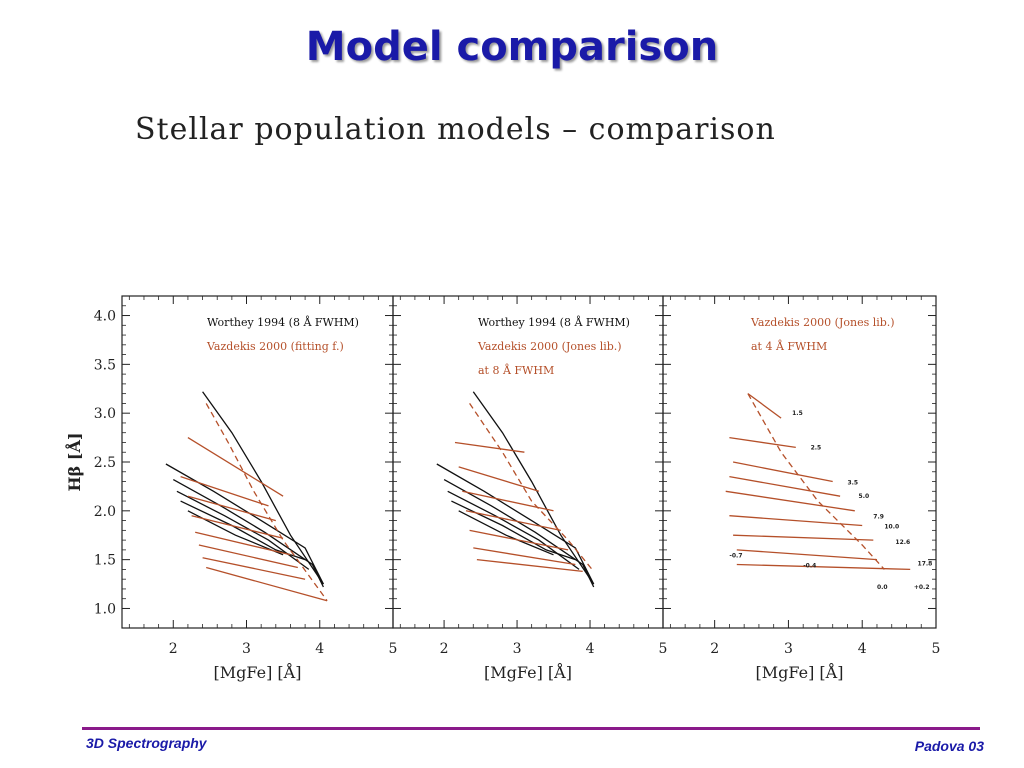 This screenshot has width=1024, height=768. Describe the element at coordinates (789, 346) in the screenshot. I see `legend-entry: at 4 Å FWHM` at that location.